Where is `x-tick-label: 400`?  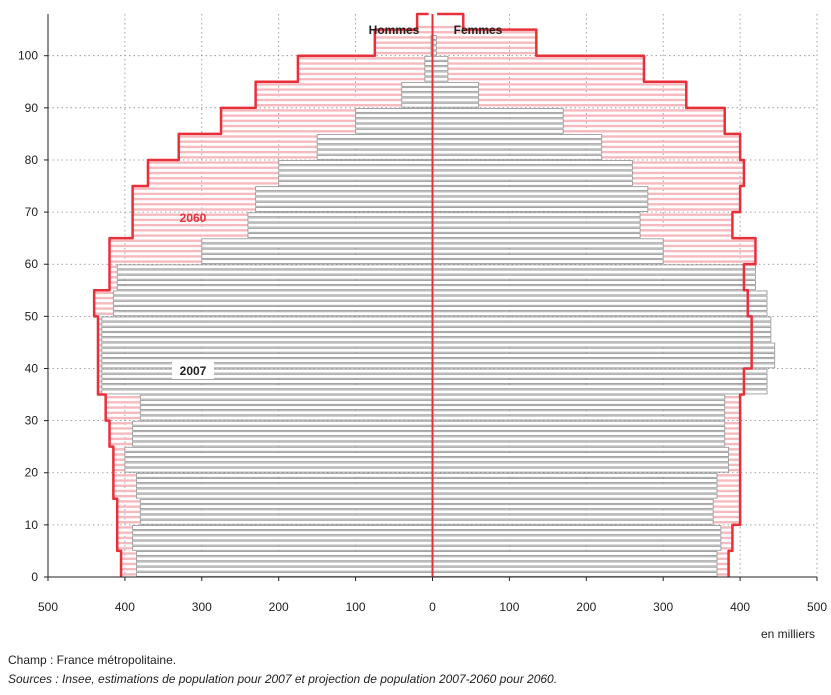
x-tick-label: 400 is located at coordinates (740, 607).